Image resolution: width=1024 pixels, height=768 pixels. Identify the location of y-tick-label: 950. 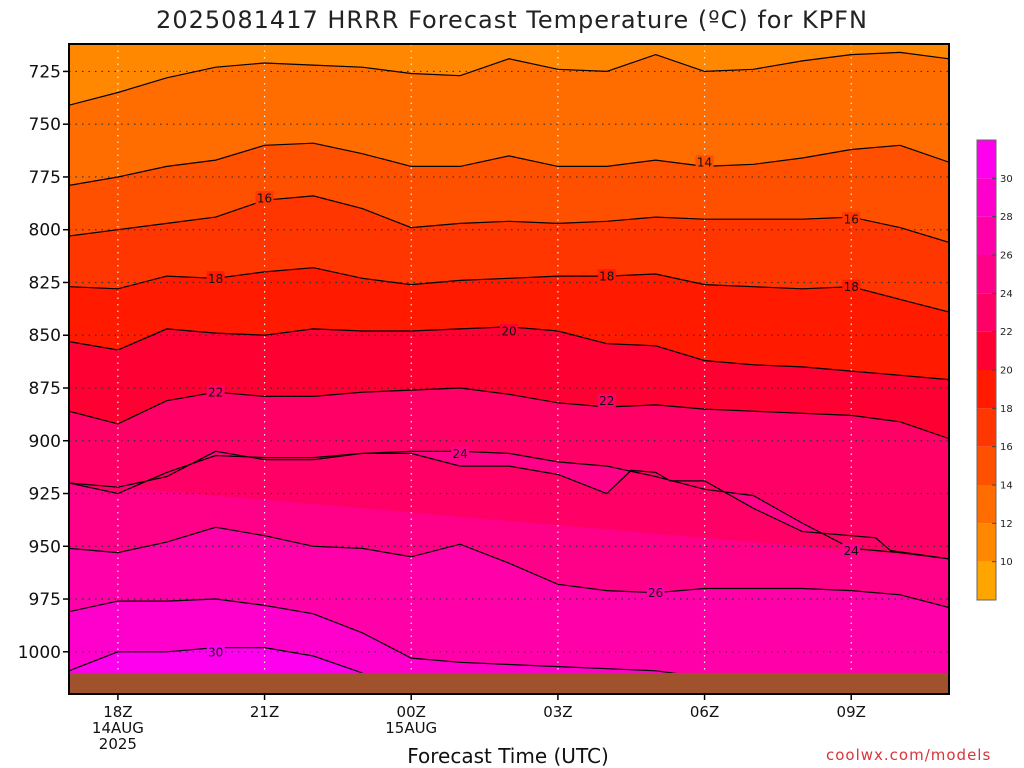
(45, 547).